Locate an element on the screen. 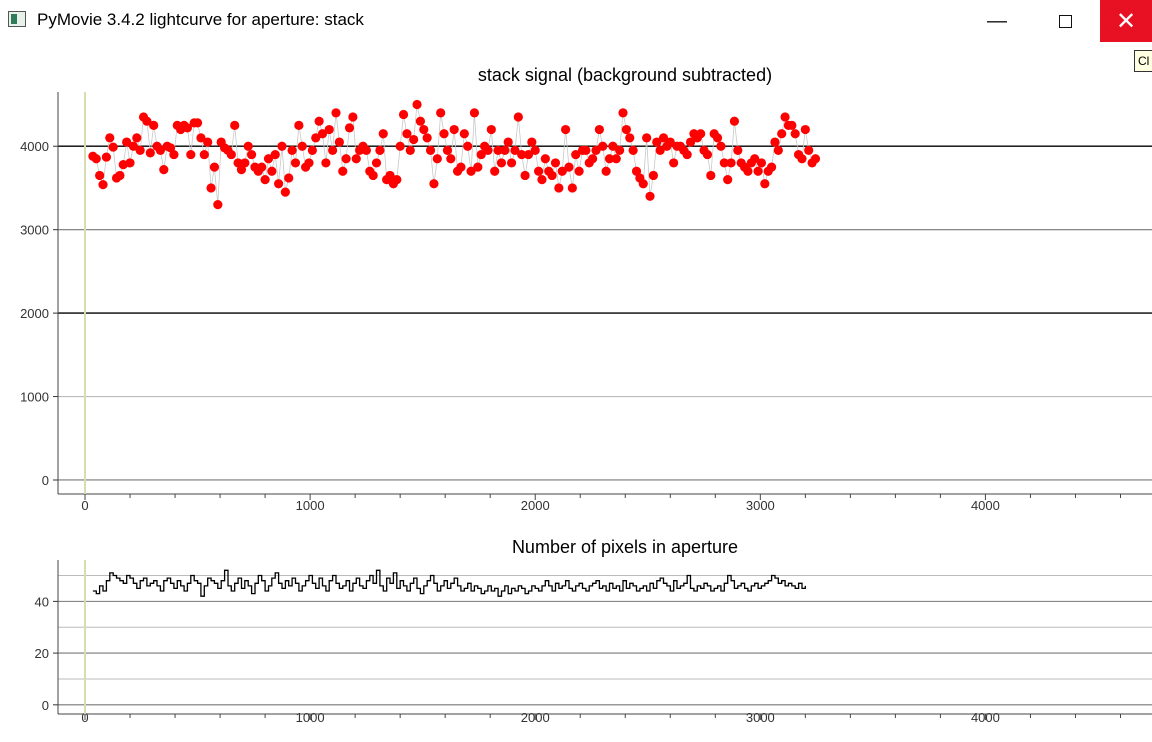 This screenshot has width=1152, height=742. x-tick-label: 2000 is located at coordinates (535, 717).